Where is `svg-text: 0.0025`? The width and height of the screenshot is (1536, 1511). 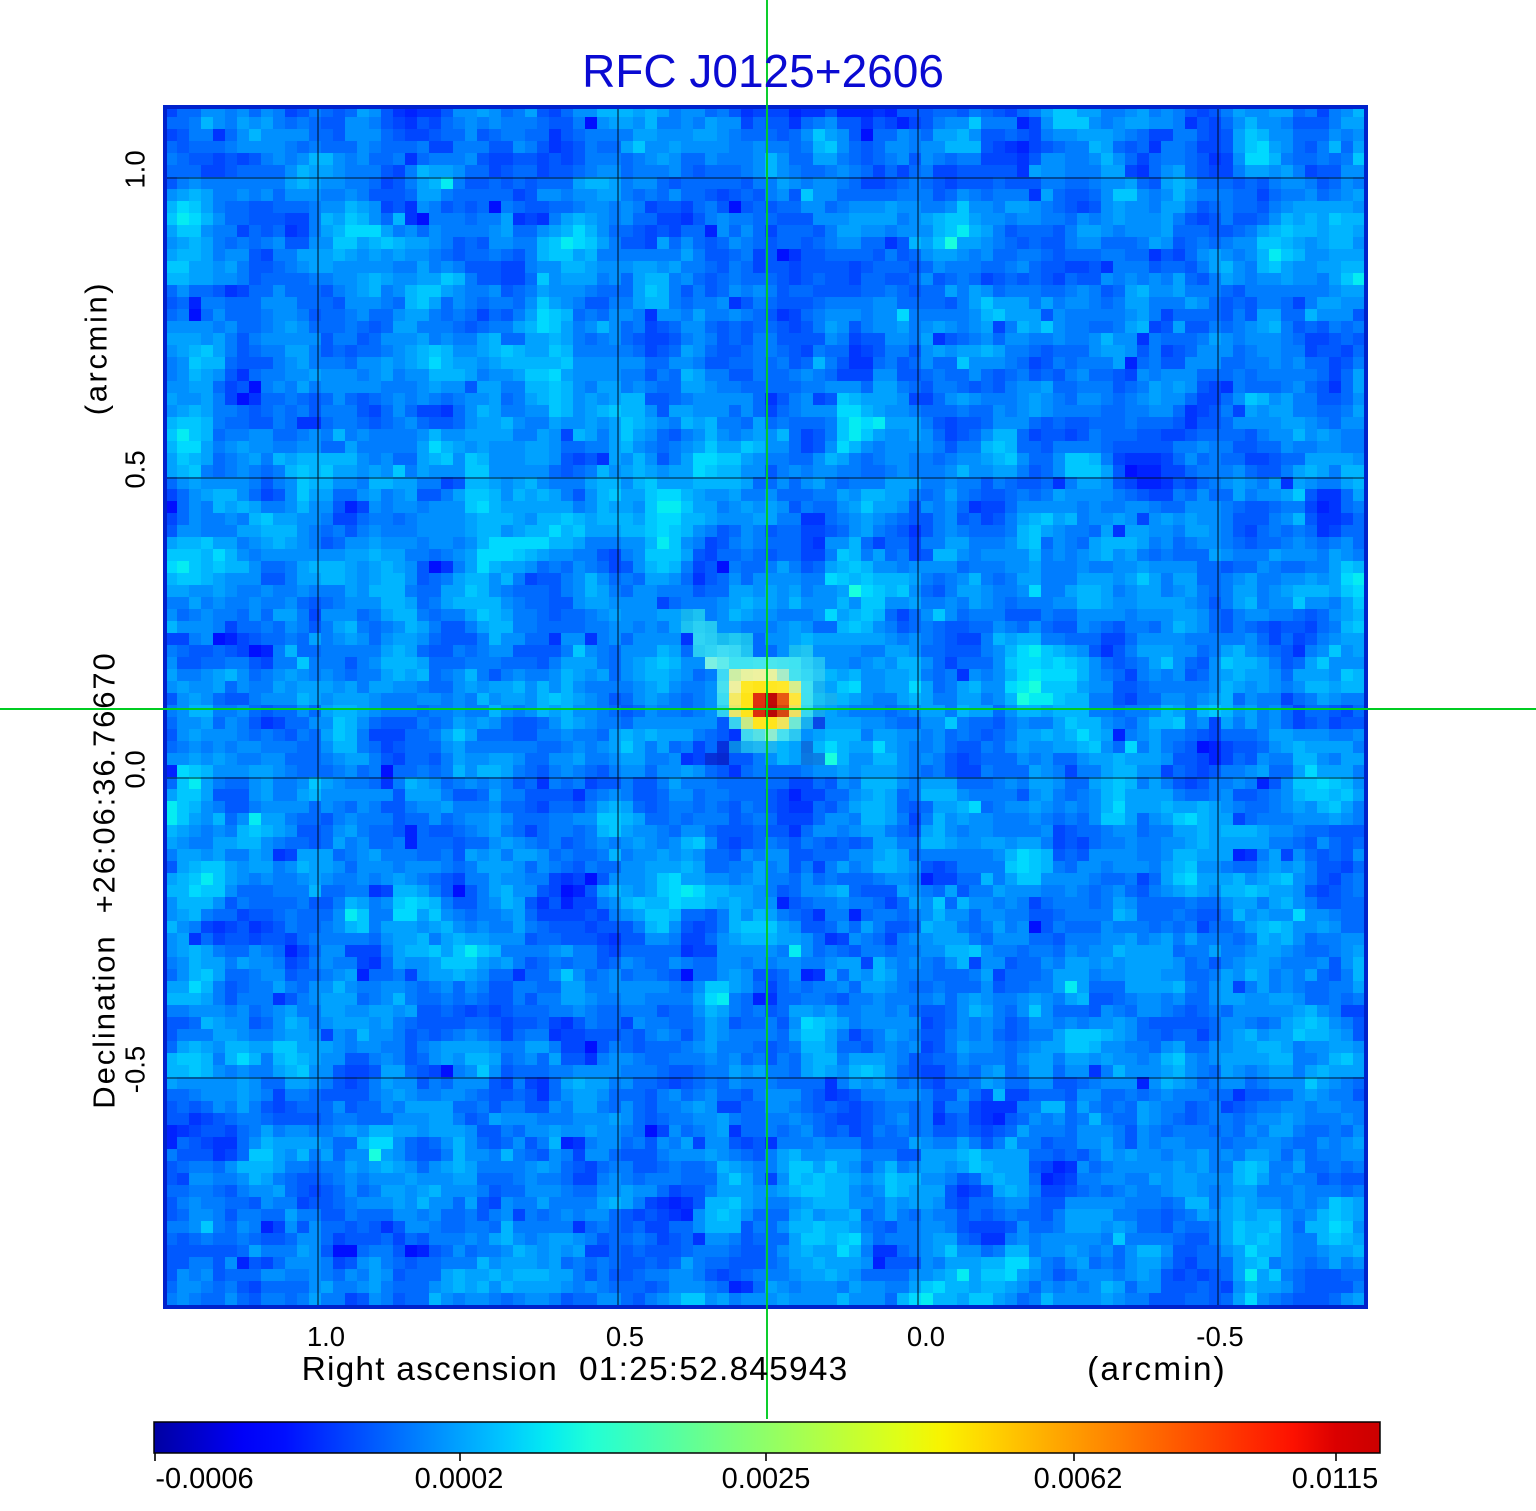
svg-text: 0.0025 is located at coordinates (766, 1479).